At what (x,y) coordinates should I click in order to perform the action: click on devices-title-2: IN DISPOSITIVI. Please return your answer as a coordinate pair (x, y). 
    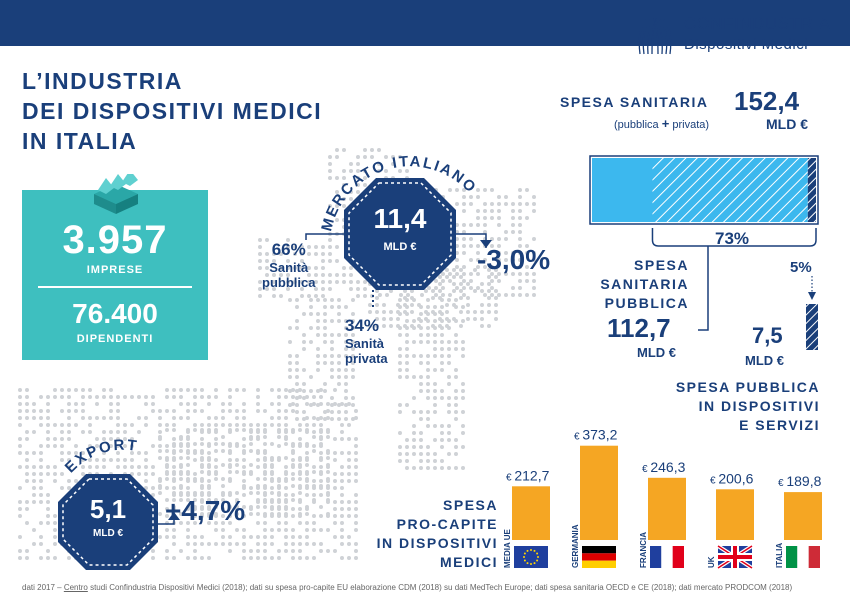
    Looking at the image, I should click on (759, 406).